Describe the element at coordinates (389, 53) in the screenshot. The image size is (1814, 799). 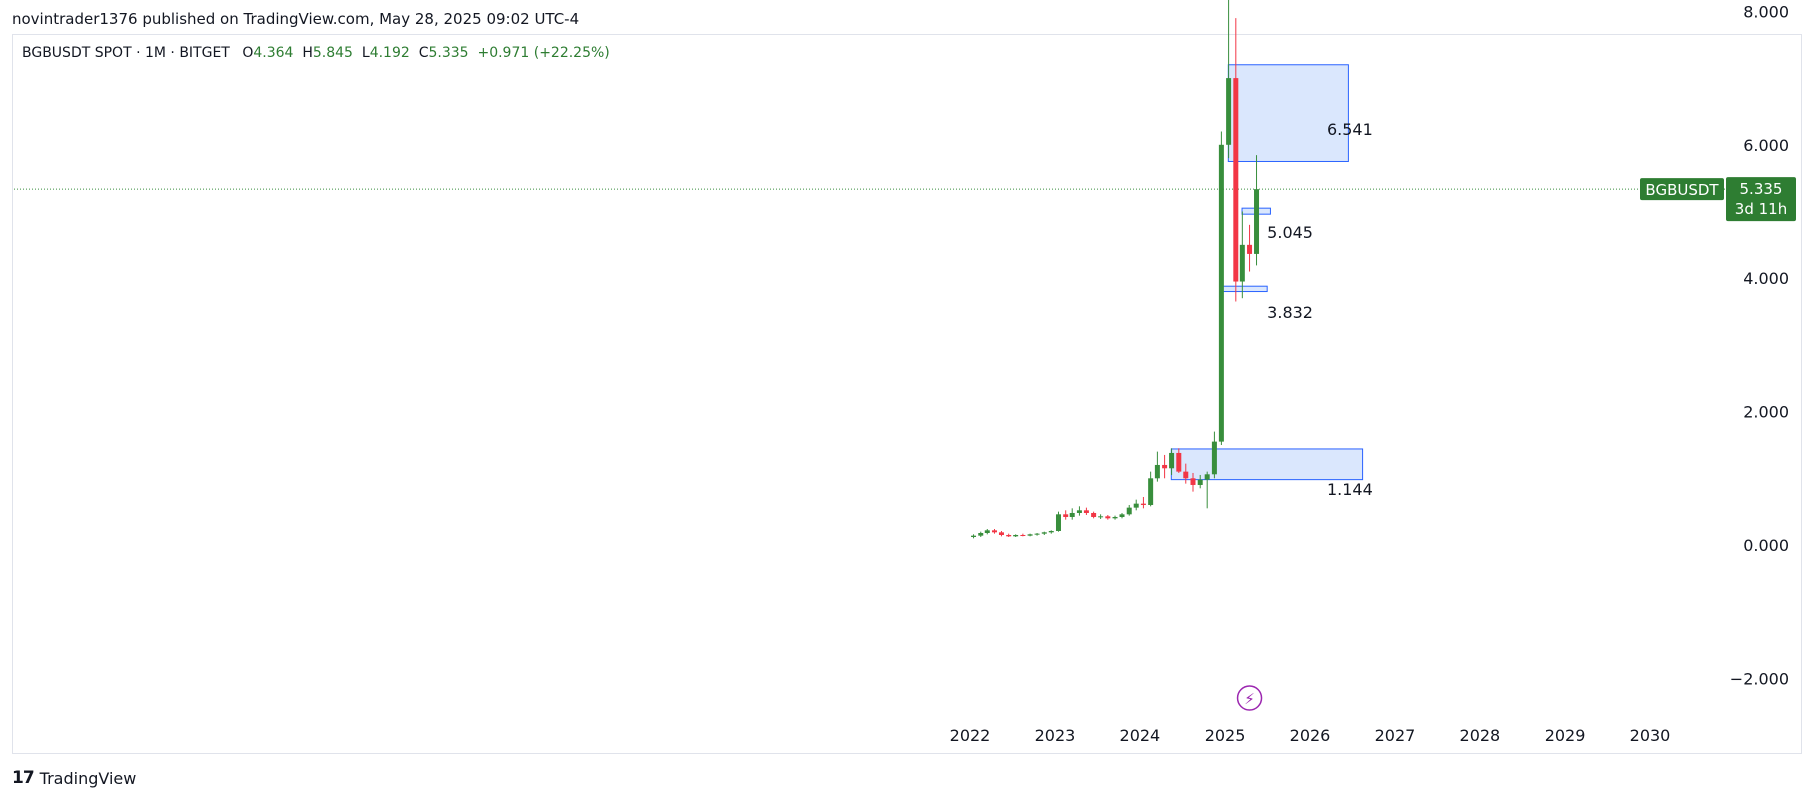
I see `low-value: 4.192` at that location.